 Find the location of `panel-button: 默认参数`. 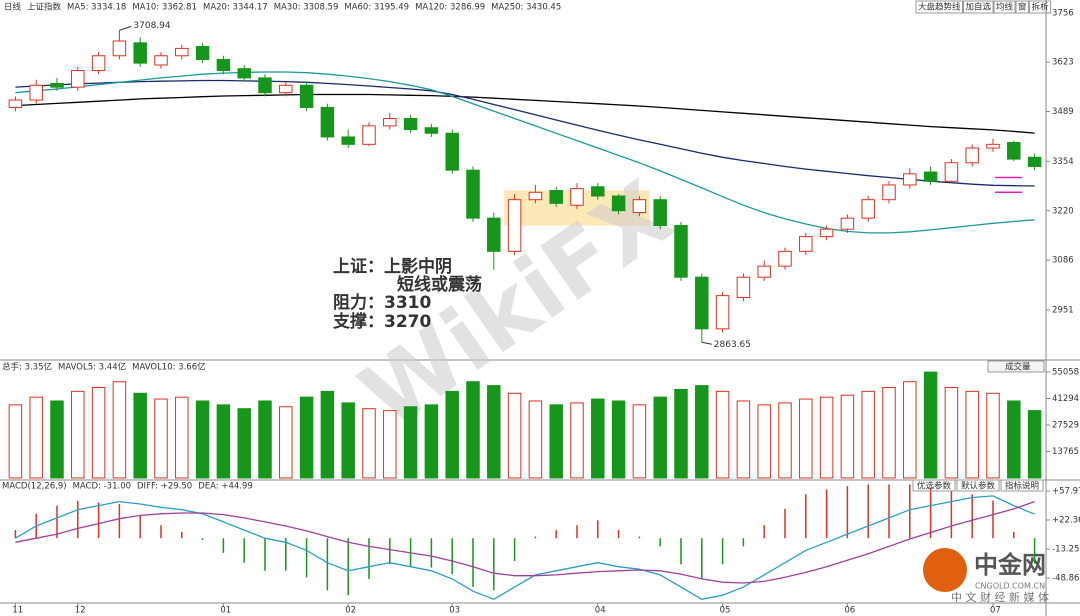

panel-button: 默认参数 is located at coordinates (978, 486).